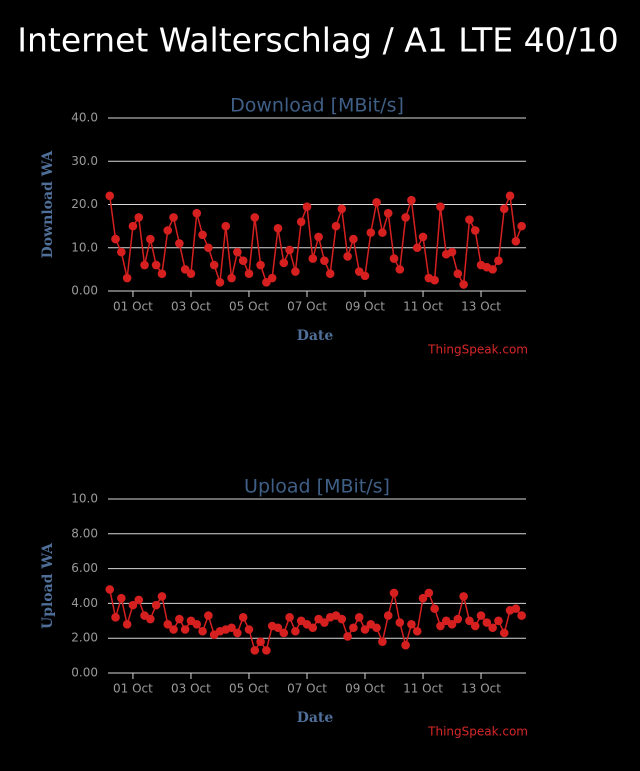  What do you see at coordinates (48, 585) in the screenshot?
I see `y-axis-label: Upload WA` at bounding box center [48, 585].